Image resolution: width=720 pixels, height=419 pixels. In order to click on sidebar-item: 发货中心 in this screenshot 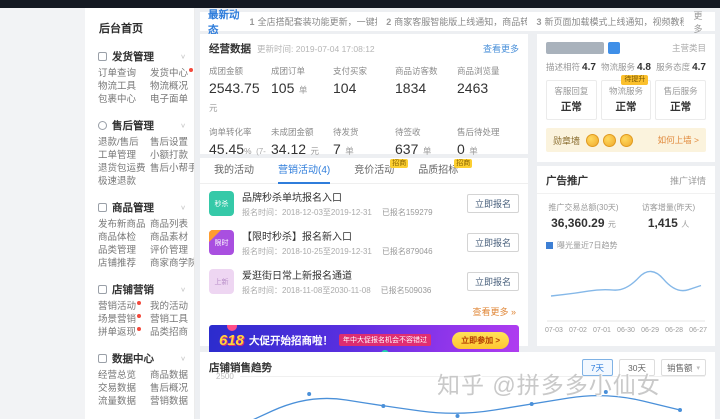, I will do `click(172, 73)`.